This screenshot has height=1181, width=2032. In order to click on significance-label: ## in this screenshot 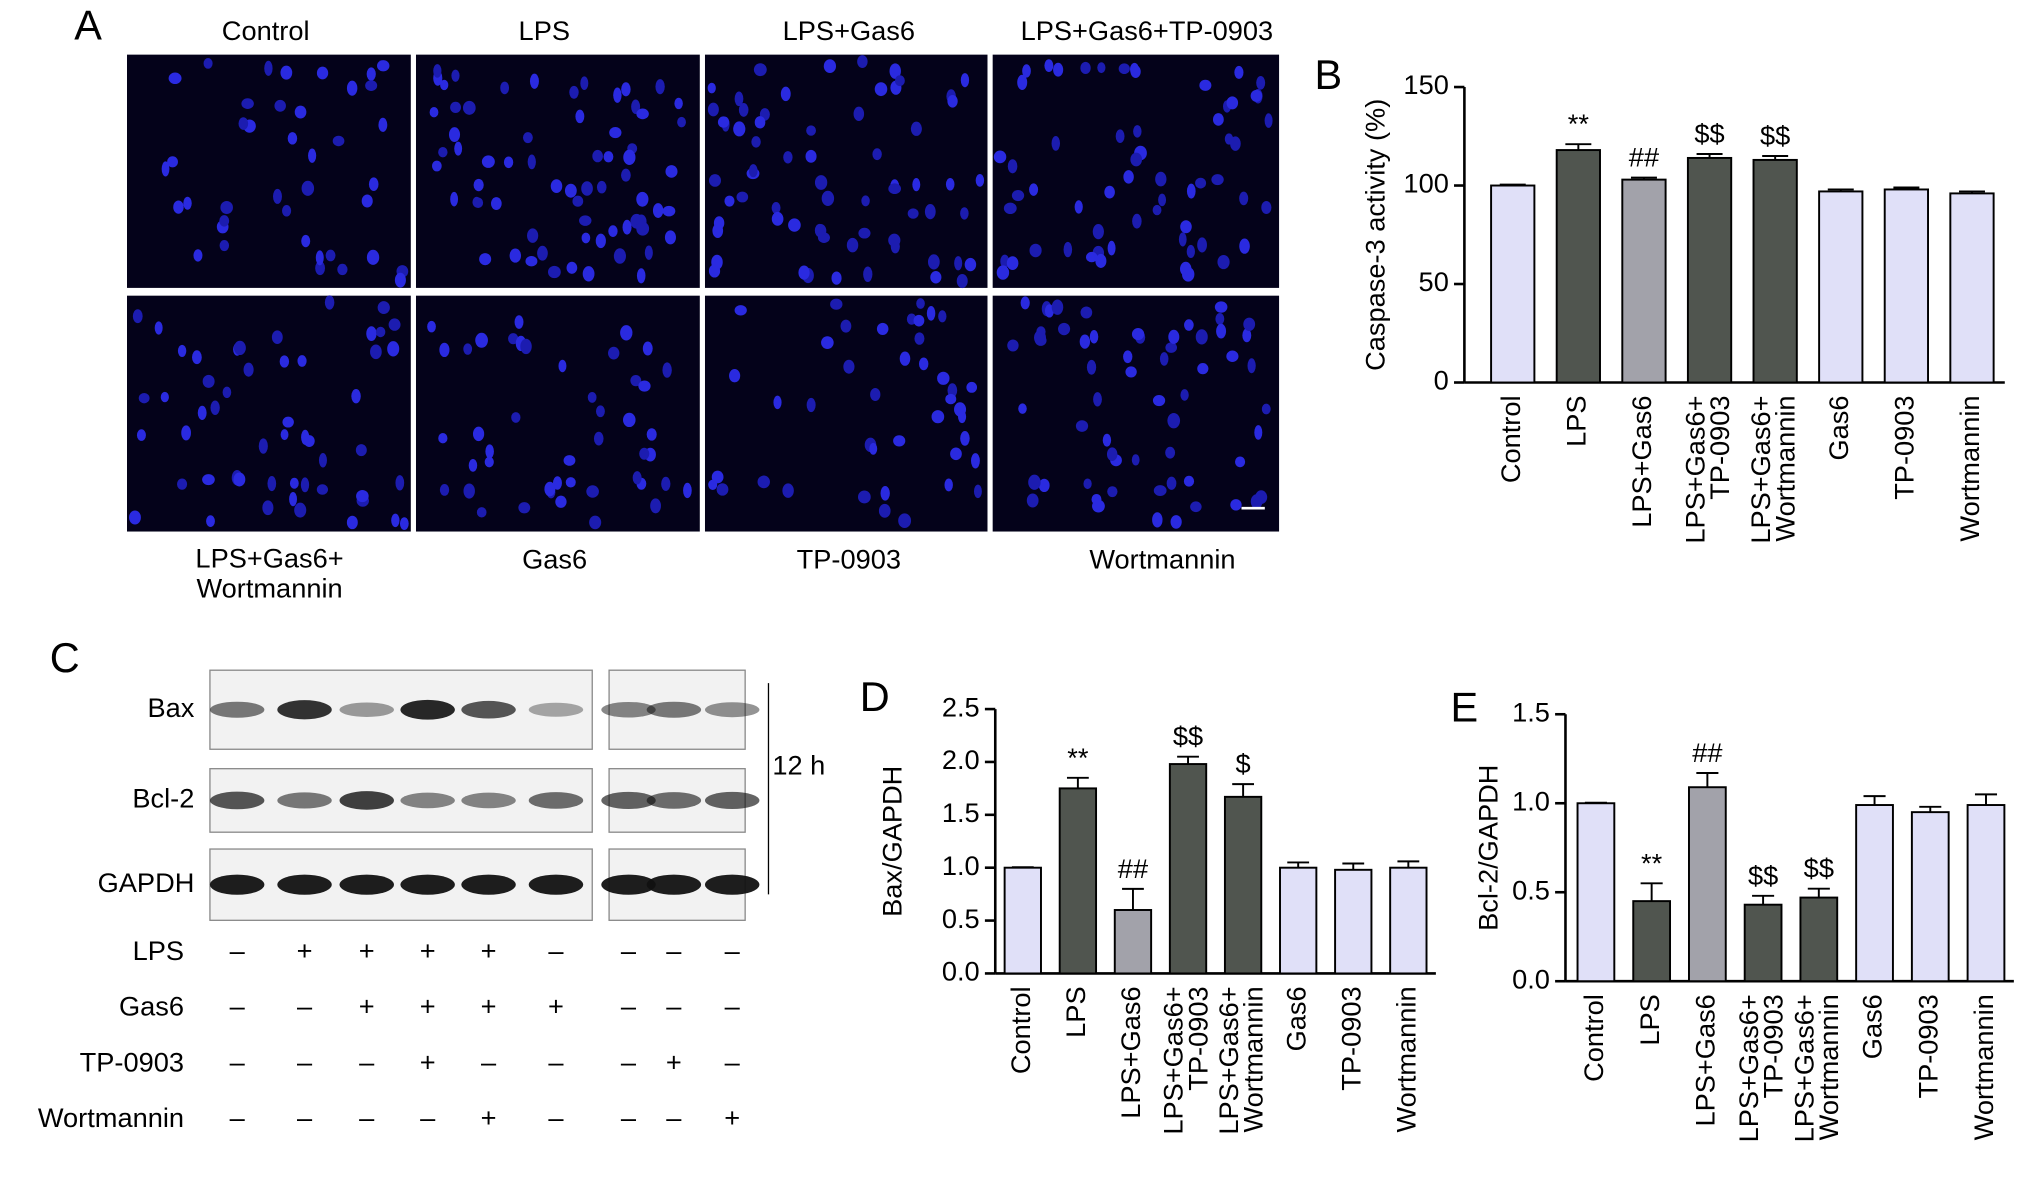, I will do `click(1644, 157)`.